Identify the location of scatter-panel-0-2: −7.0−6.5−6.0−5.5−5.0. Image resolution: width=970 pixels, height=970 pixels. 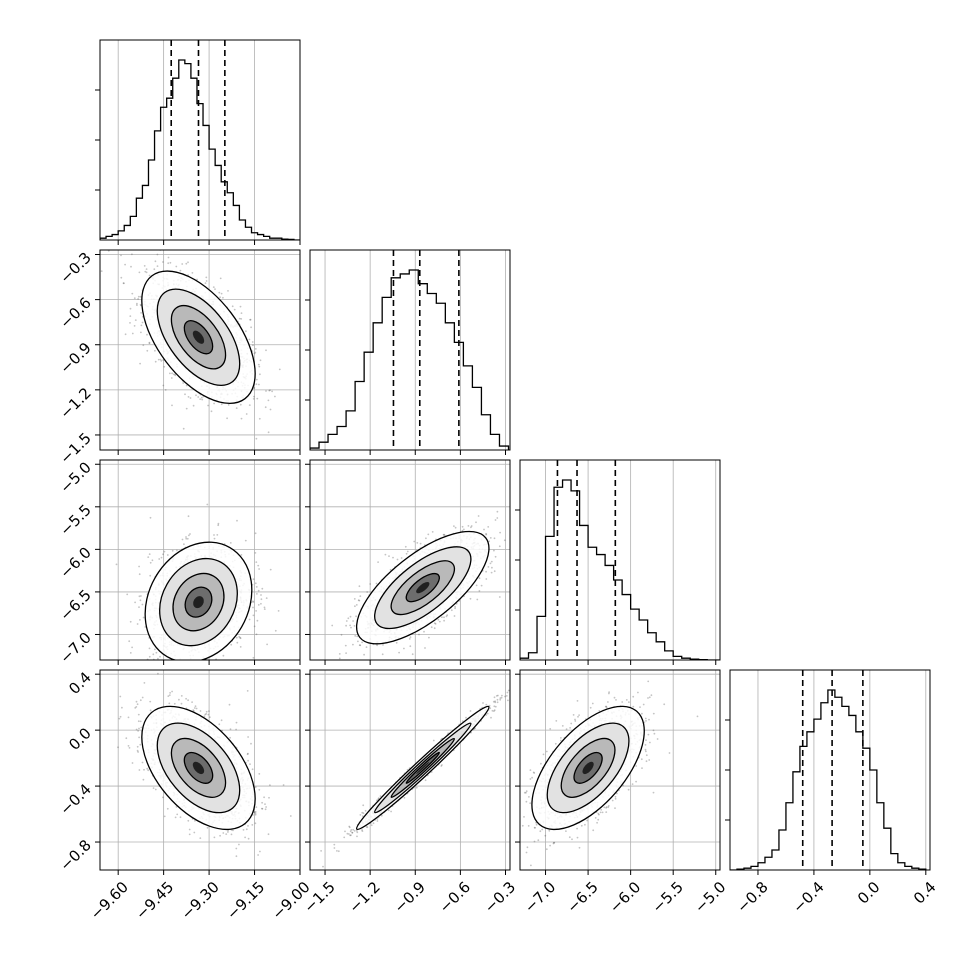
(178, 573).